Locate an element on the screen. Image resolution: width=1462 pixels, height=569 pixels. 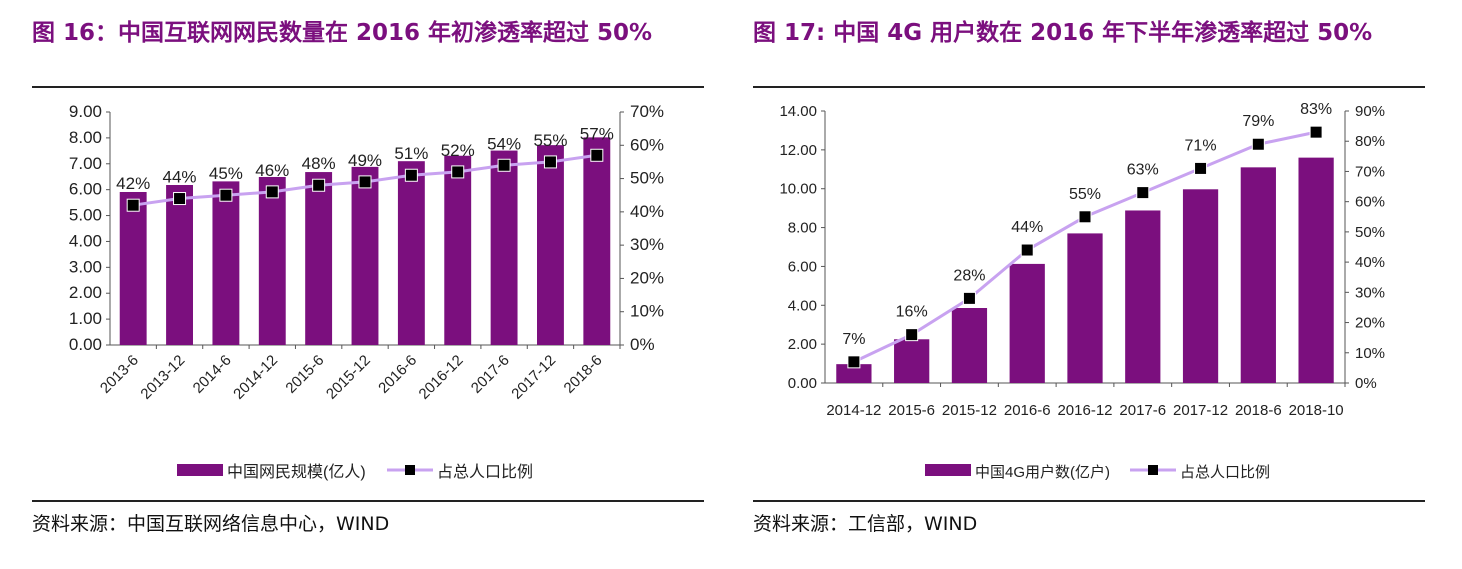
ratio-data-label: 54% is located at coordinates (504, 143).